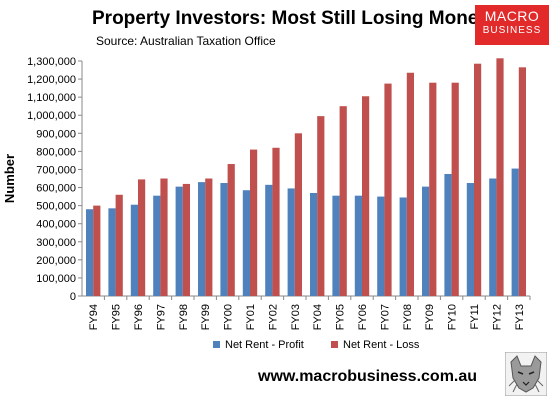 The image size is (552, 401). I want to click on bar-profit-fy12, so click(493, 237).